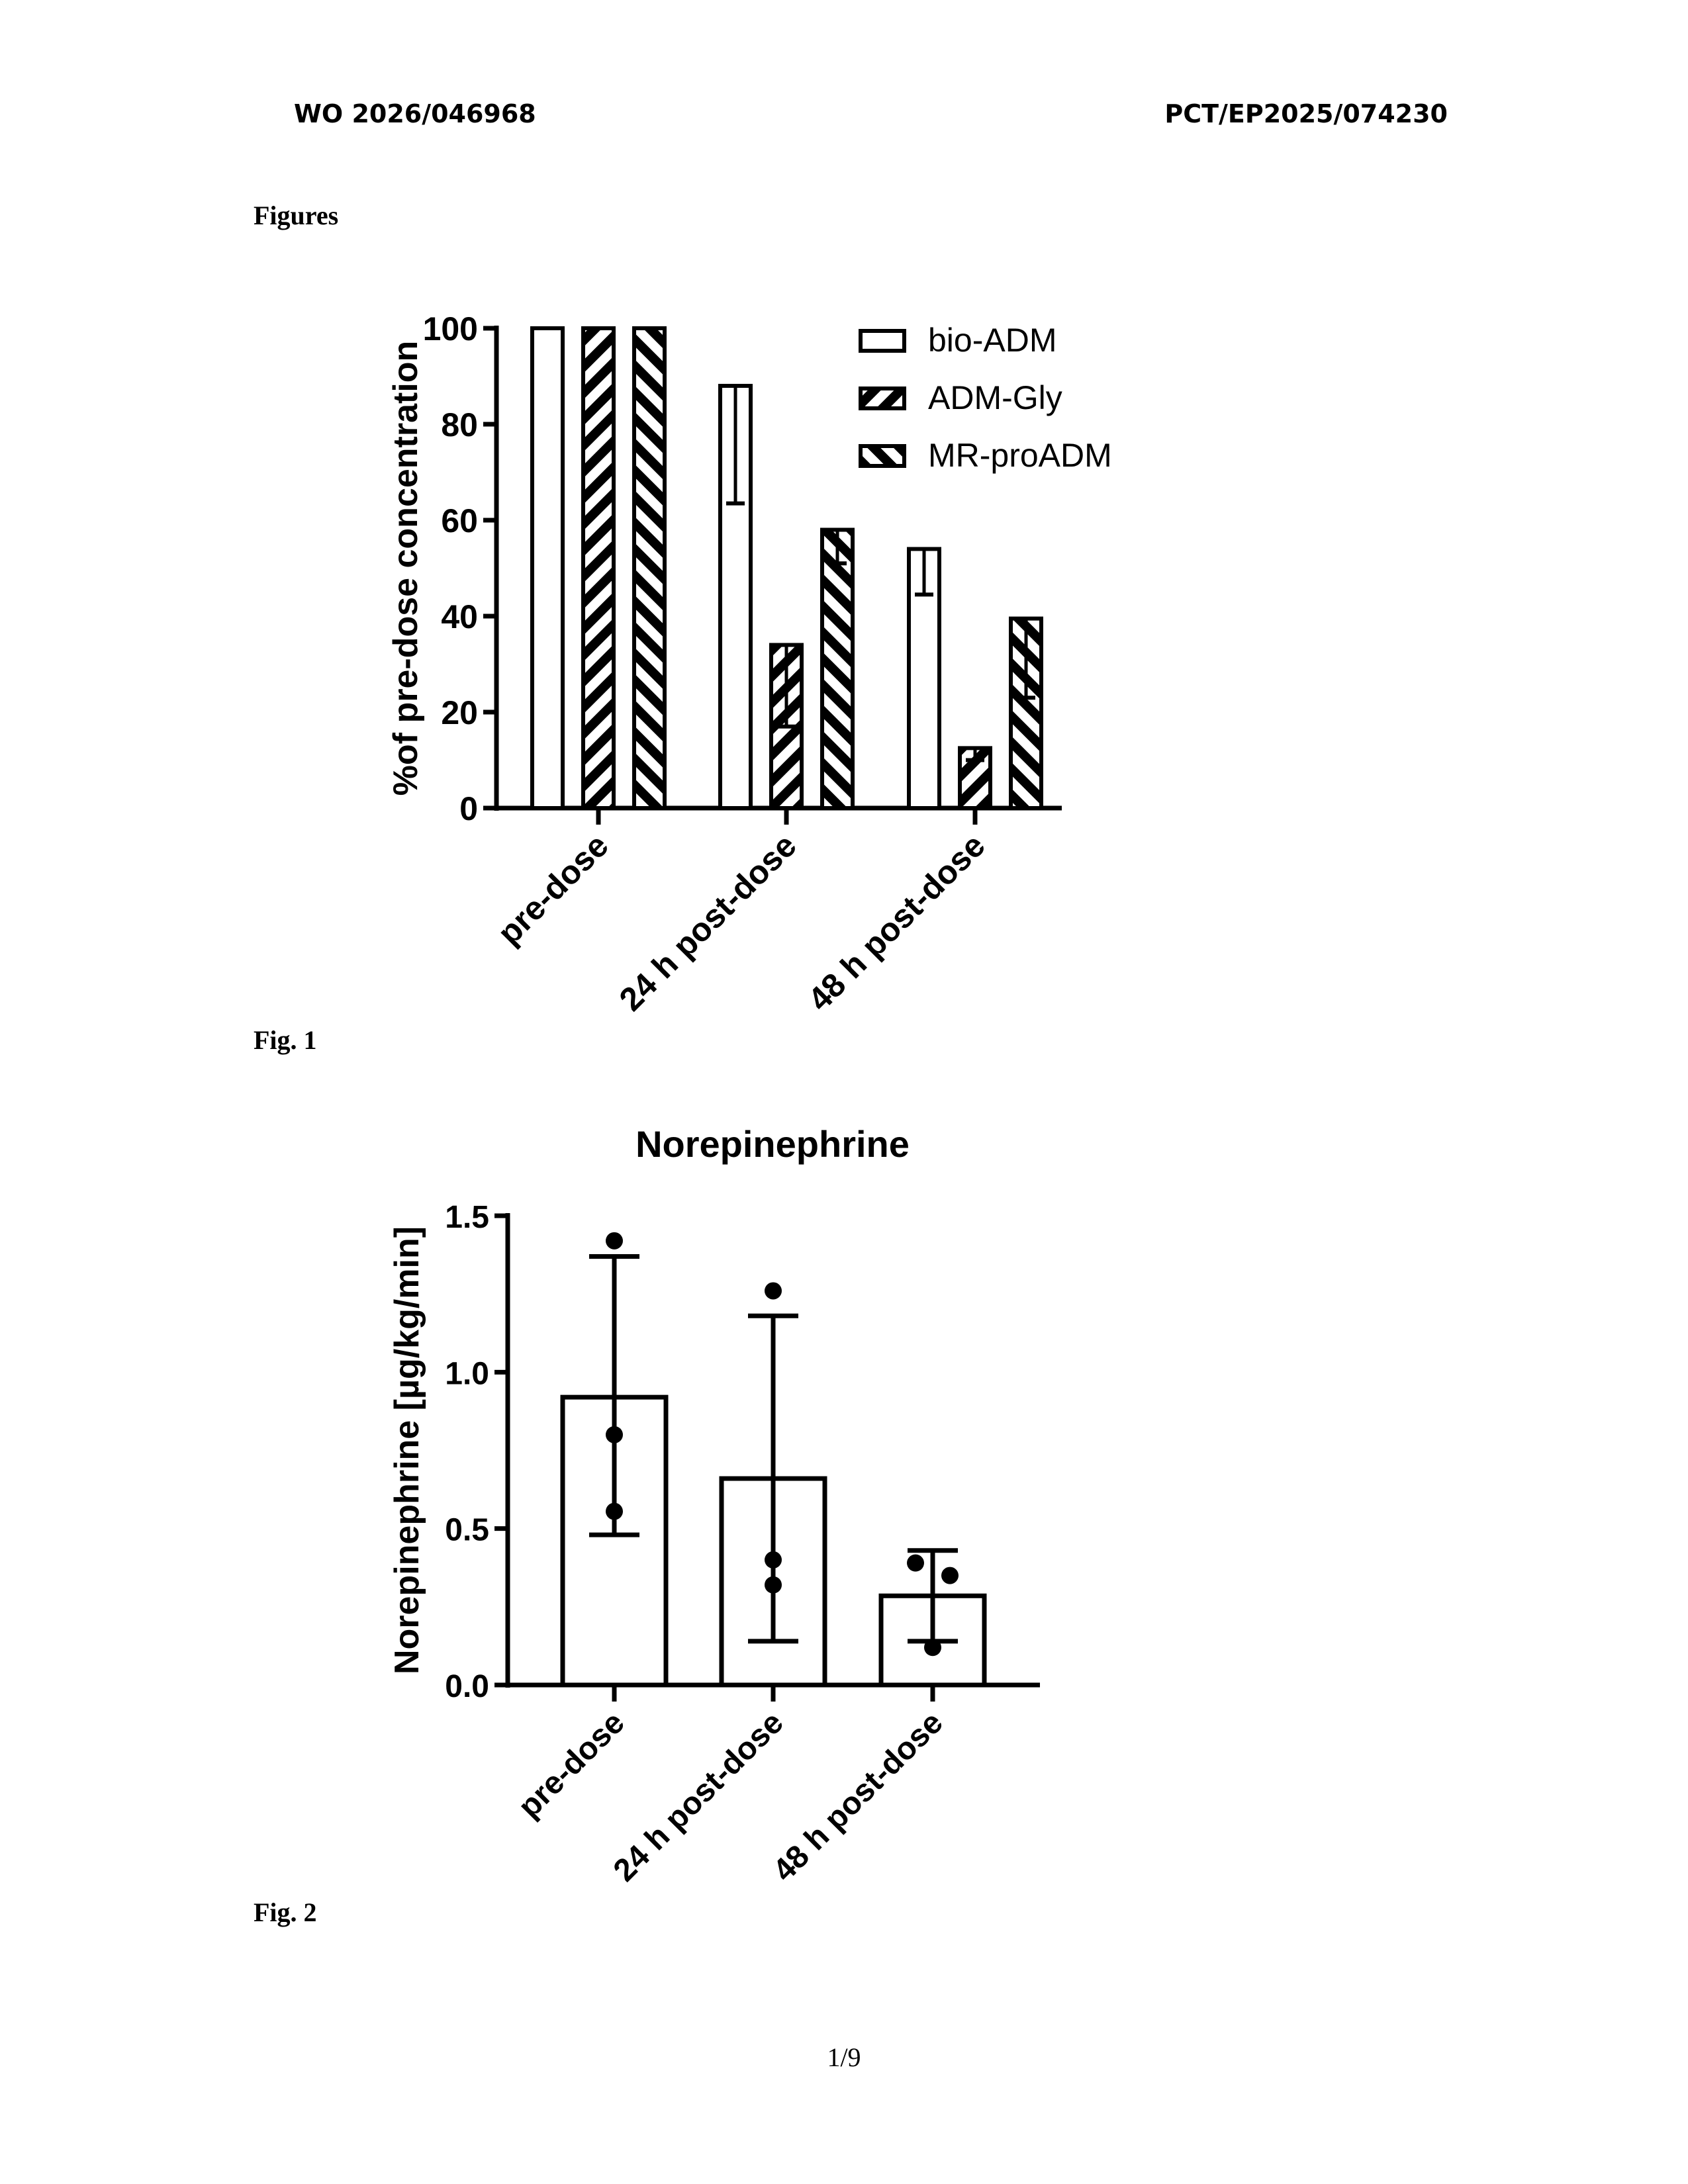 The height and width of the screenshot is (2184, 1688). I want to click on fig2-y-tick-label: 0.5, so click(467, 1530).